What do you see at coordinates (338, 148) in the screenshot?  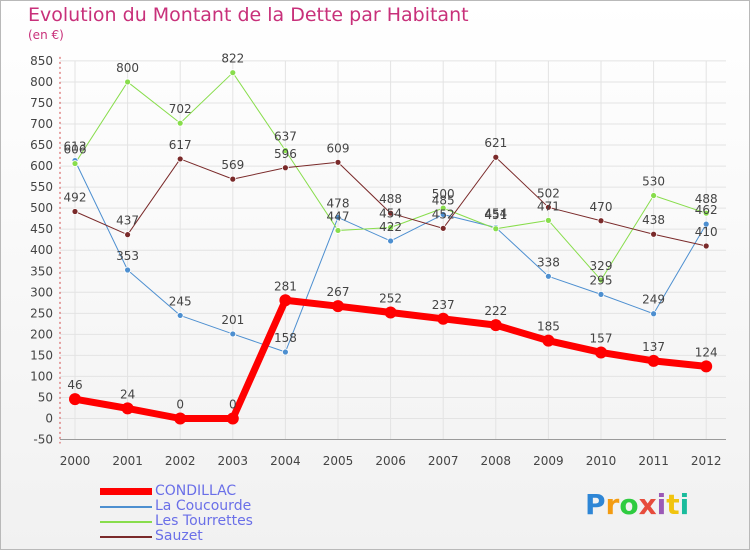 I see `data-label: 609` at bounding box center [338, 148].